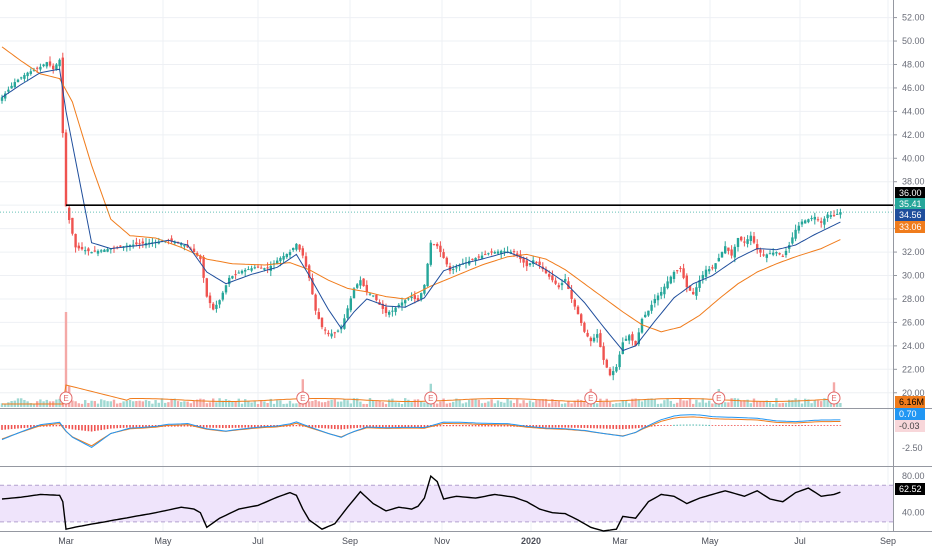 The height and width of the screenshot is (550, 932). I want to click on volume-ma-line, so click(421, 394).